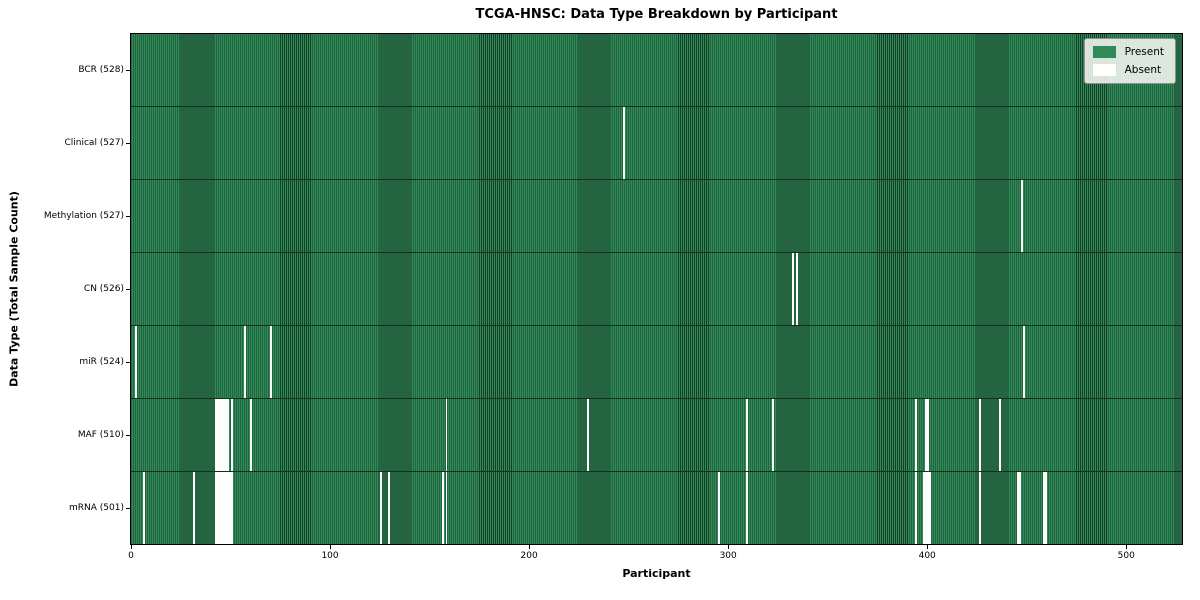 The width and height of the screenshot is (1200, 600). I want to click on heatmap-row-clinical, so click(656, 142).